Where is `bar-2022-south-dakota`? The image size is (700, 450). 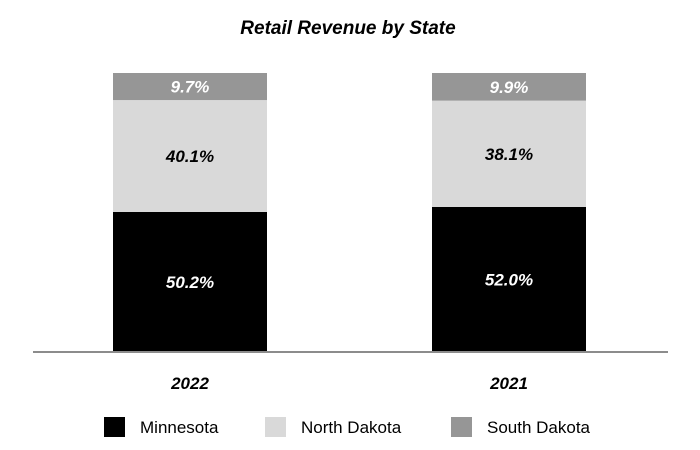
bar-2022-south-dakota is located at coordinates (190, 87).